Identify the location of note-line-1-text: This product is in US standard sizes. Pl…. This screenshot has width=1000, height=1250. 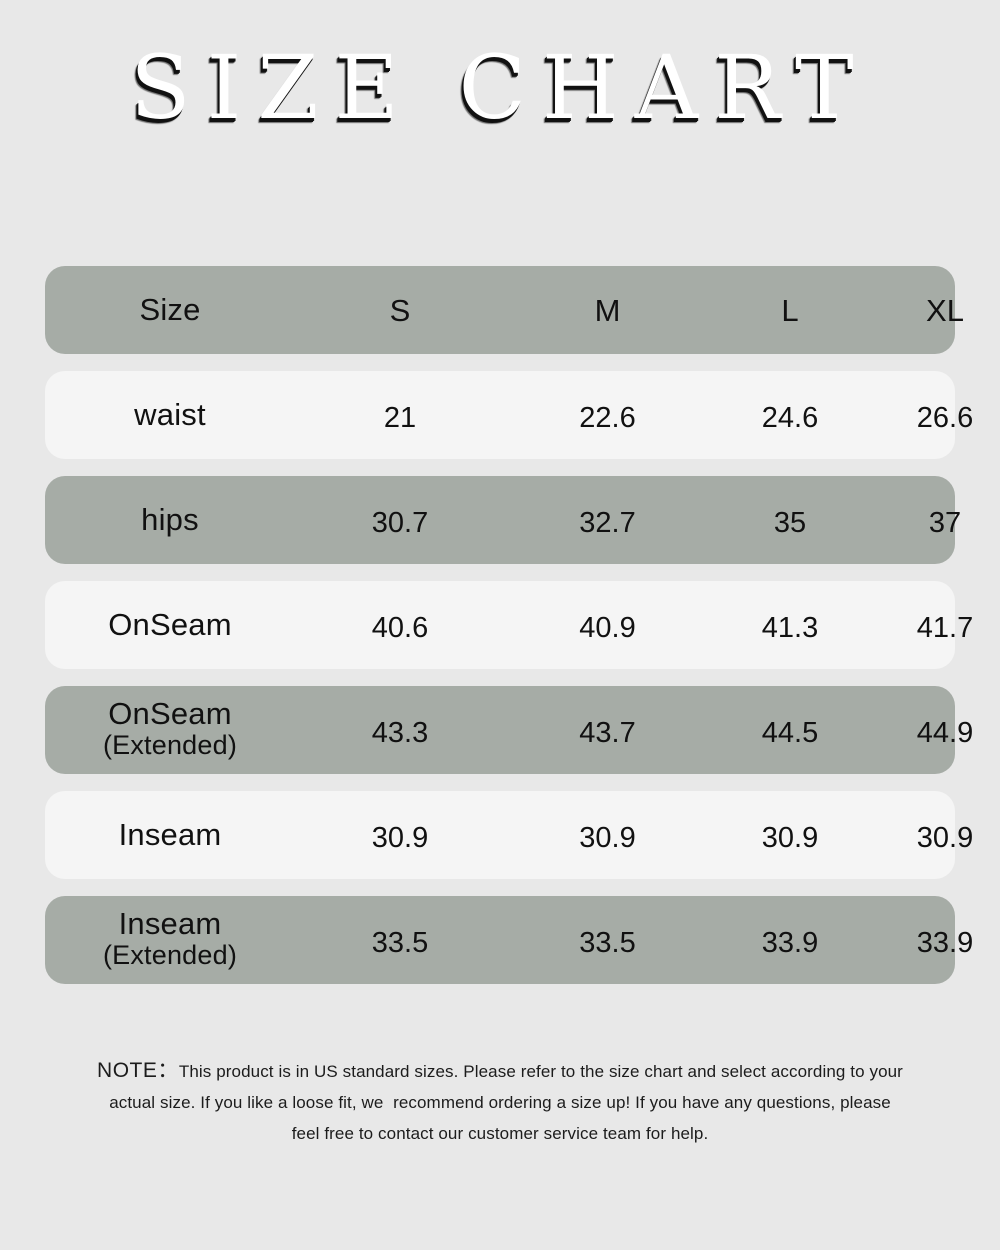
(540, 1071).